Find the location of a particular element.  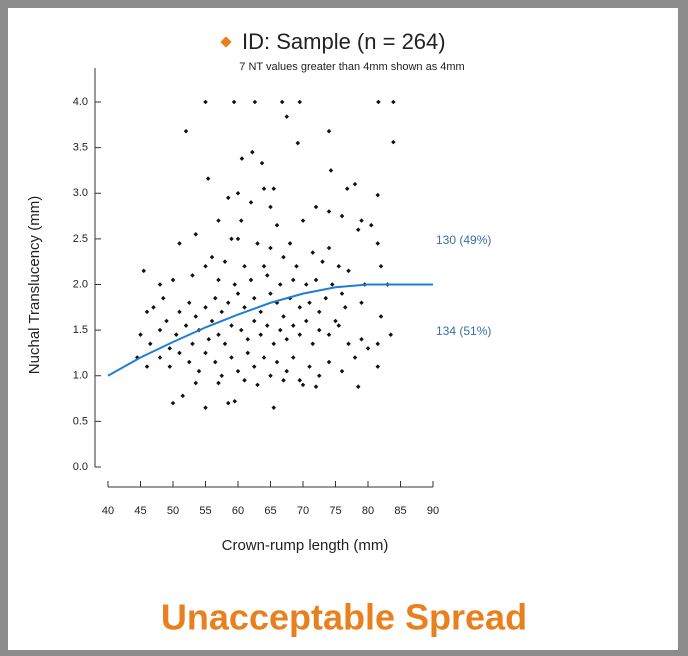

x-axis-label: Crown-rump length (mm) is located at coordinates (305, 545).